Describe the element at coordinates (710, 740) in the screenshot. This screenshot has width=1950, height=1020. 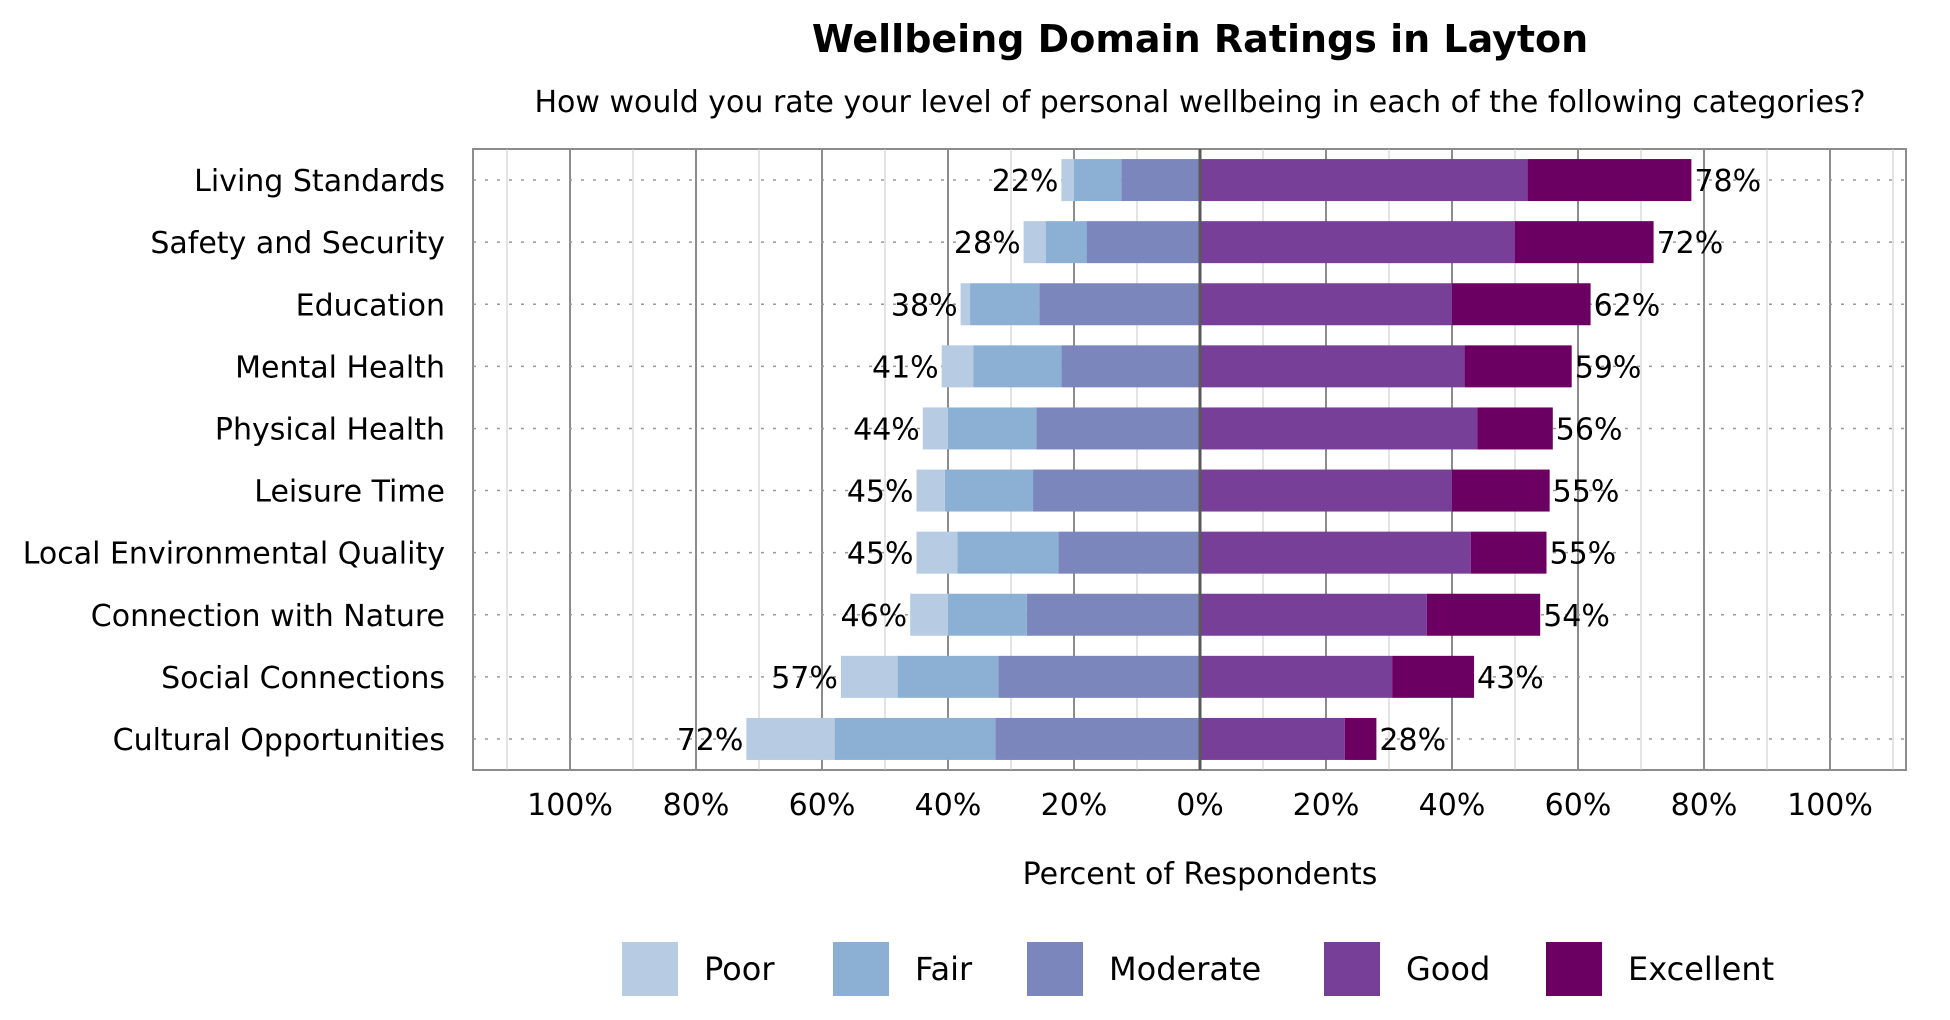
I see `negative-total-label: 72%` at that location.